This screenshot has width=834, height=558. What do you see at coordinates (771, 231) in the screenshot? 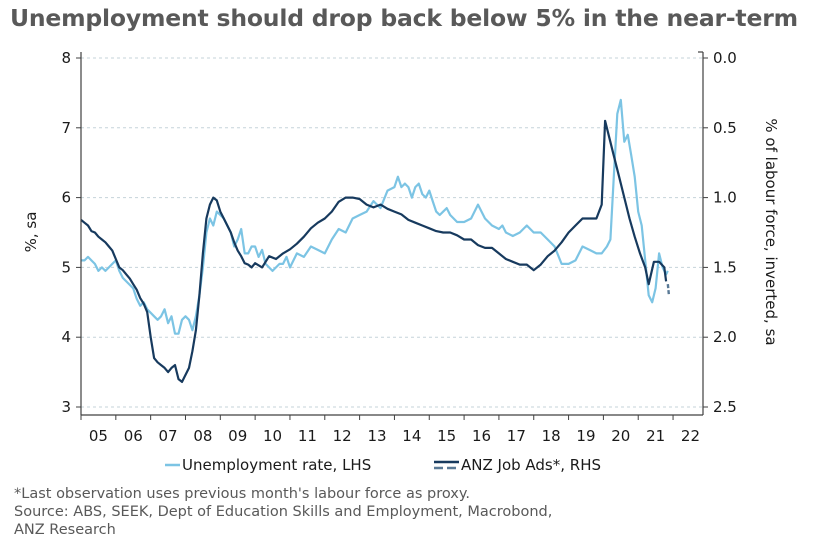
I see `y-axis-label-right: % of labour force, inverted, sa` at bounding box center [771, 231].